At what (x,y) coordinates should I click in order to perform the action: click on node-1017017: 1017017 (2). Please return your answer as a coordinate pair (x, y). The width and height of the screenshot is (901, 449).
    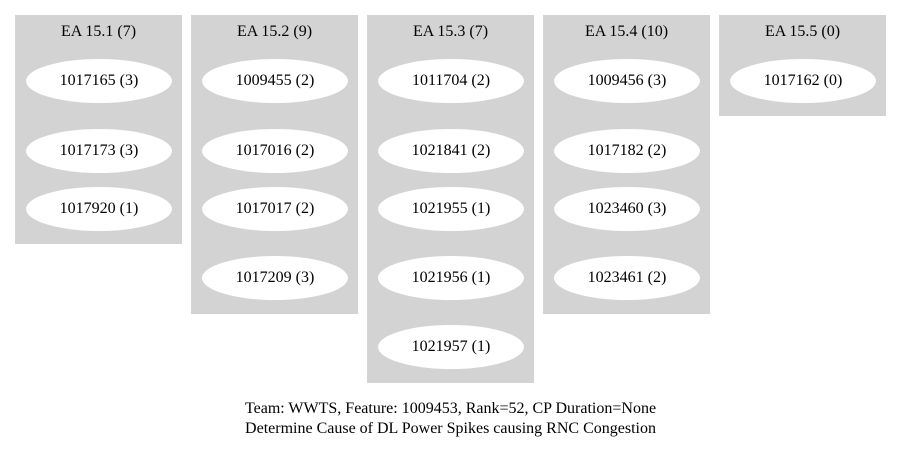
    Looking at the image, I should click on (275, 209).